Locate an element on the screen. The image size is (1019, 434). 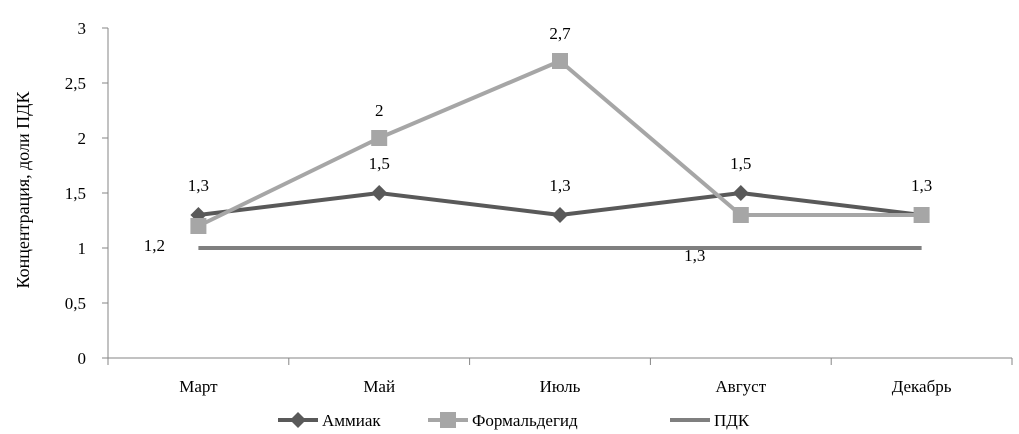
y-tick-label: 2 is located at coordinates (82, 138).